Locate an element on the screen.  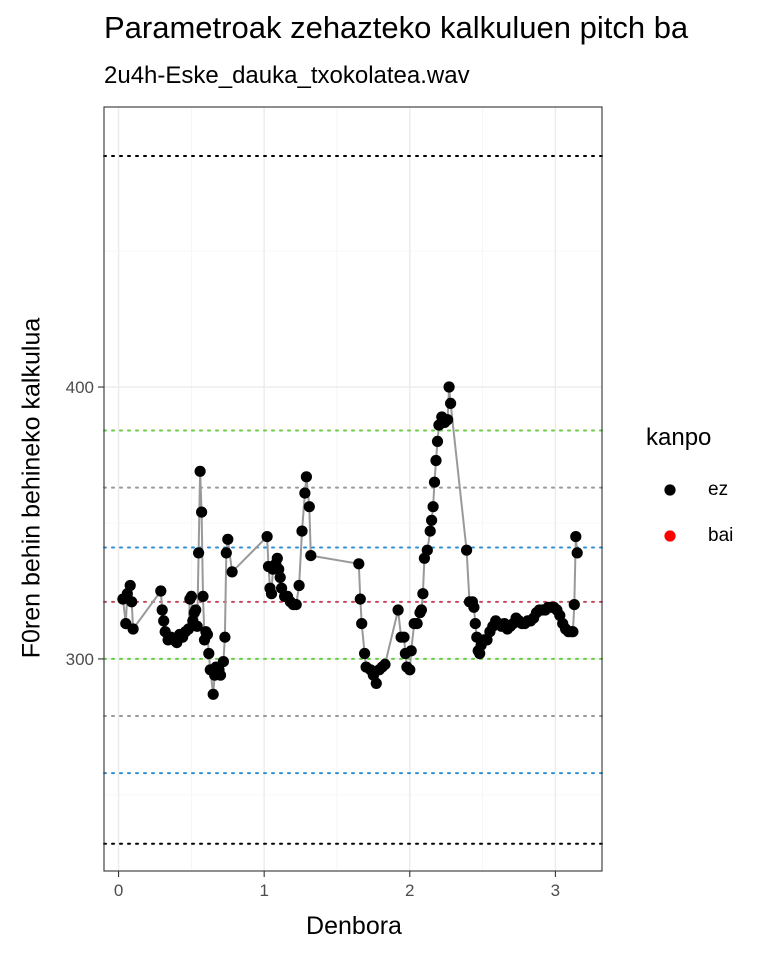
legend-key-bai is located at coordinates (670, 536).